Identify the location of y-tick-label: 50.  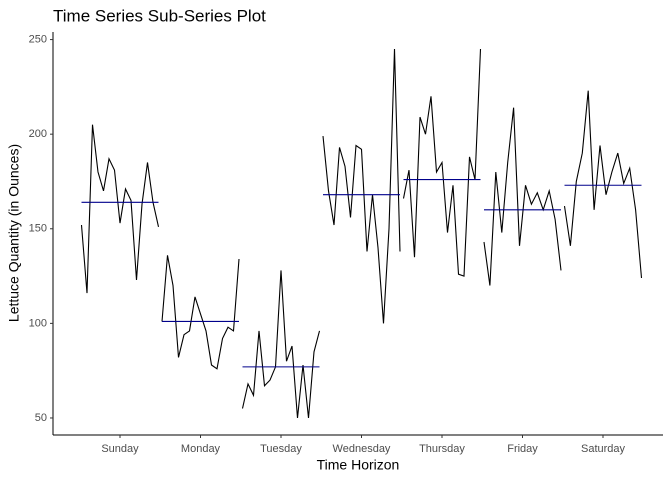
(41, 418).